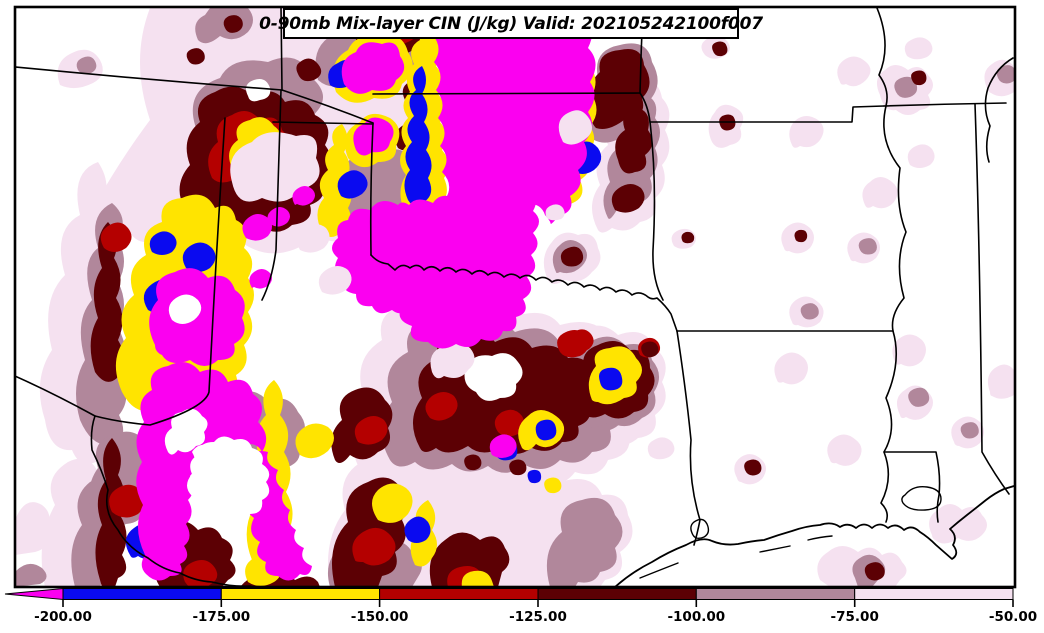 Image resolution: width=1044 pixels, height=633 pixels. I want to click on border-37n-west, so click(149, 78).